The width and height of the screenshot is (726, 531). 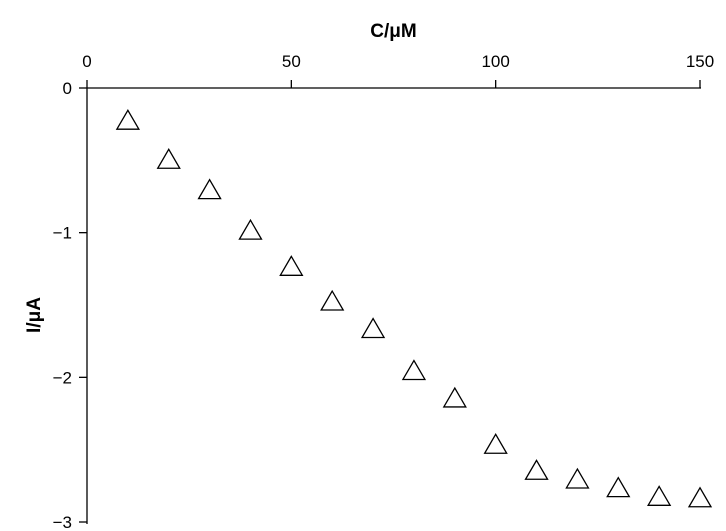 I want to click on y-tick-label: 0, so click(x=67, y=88).